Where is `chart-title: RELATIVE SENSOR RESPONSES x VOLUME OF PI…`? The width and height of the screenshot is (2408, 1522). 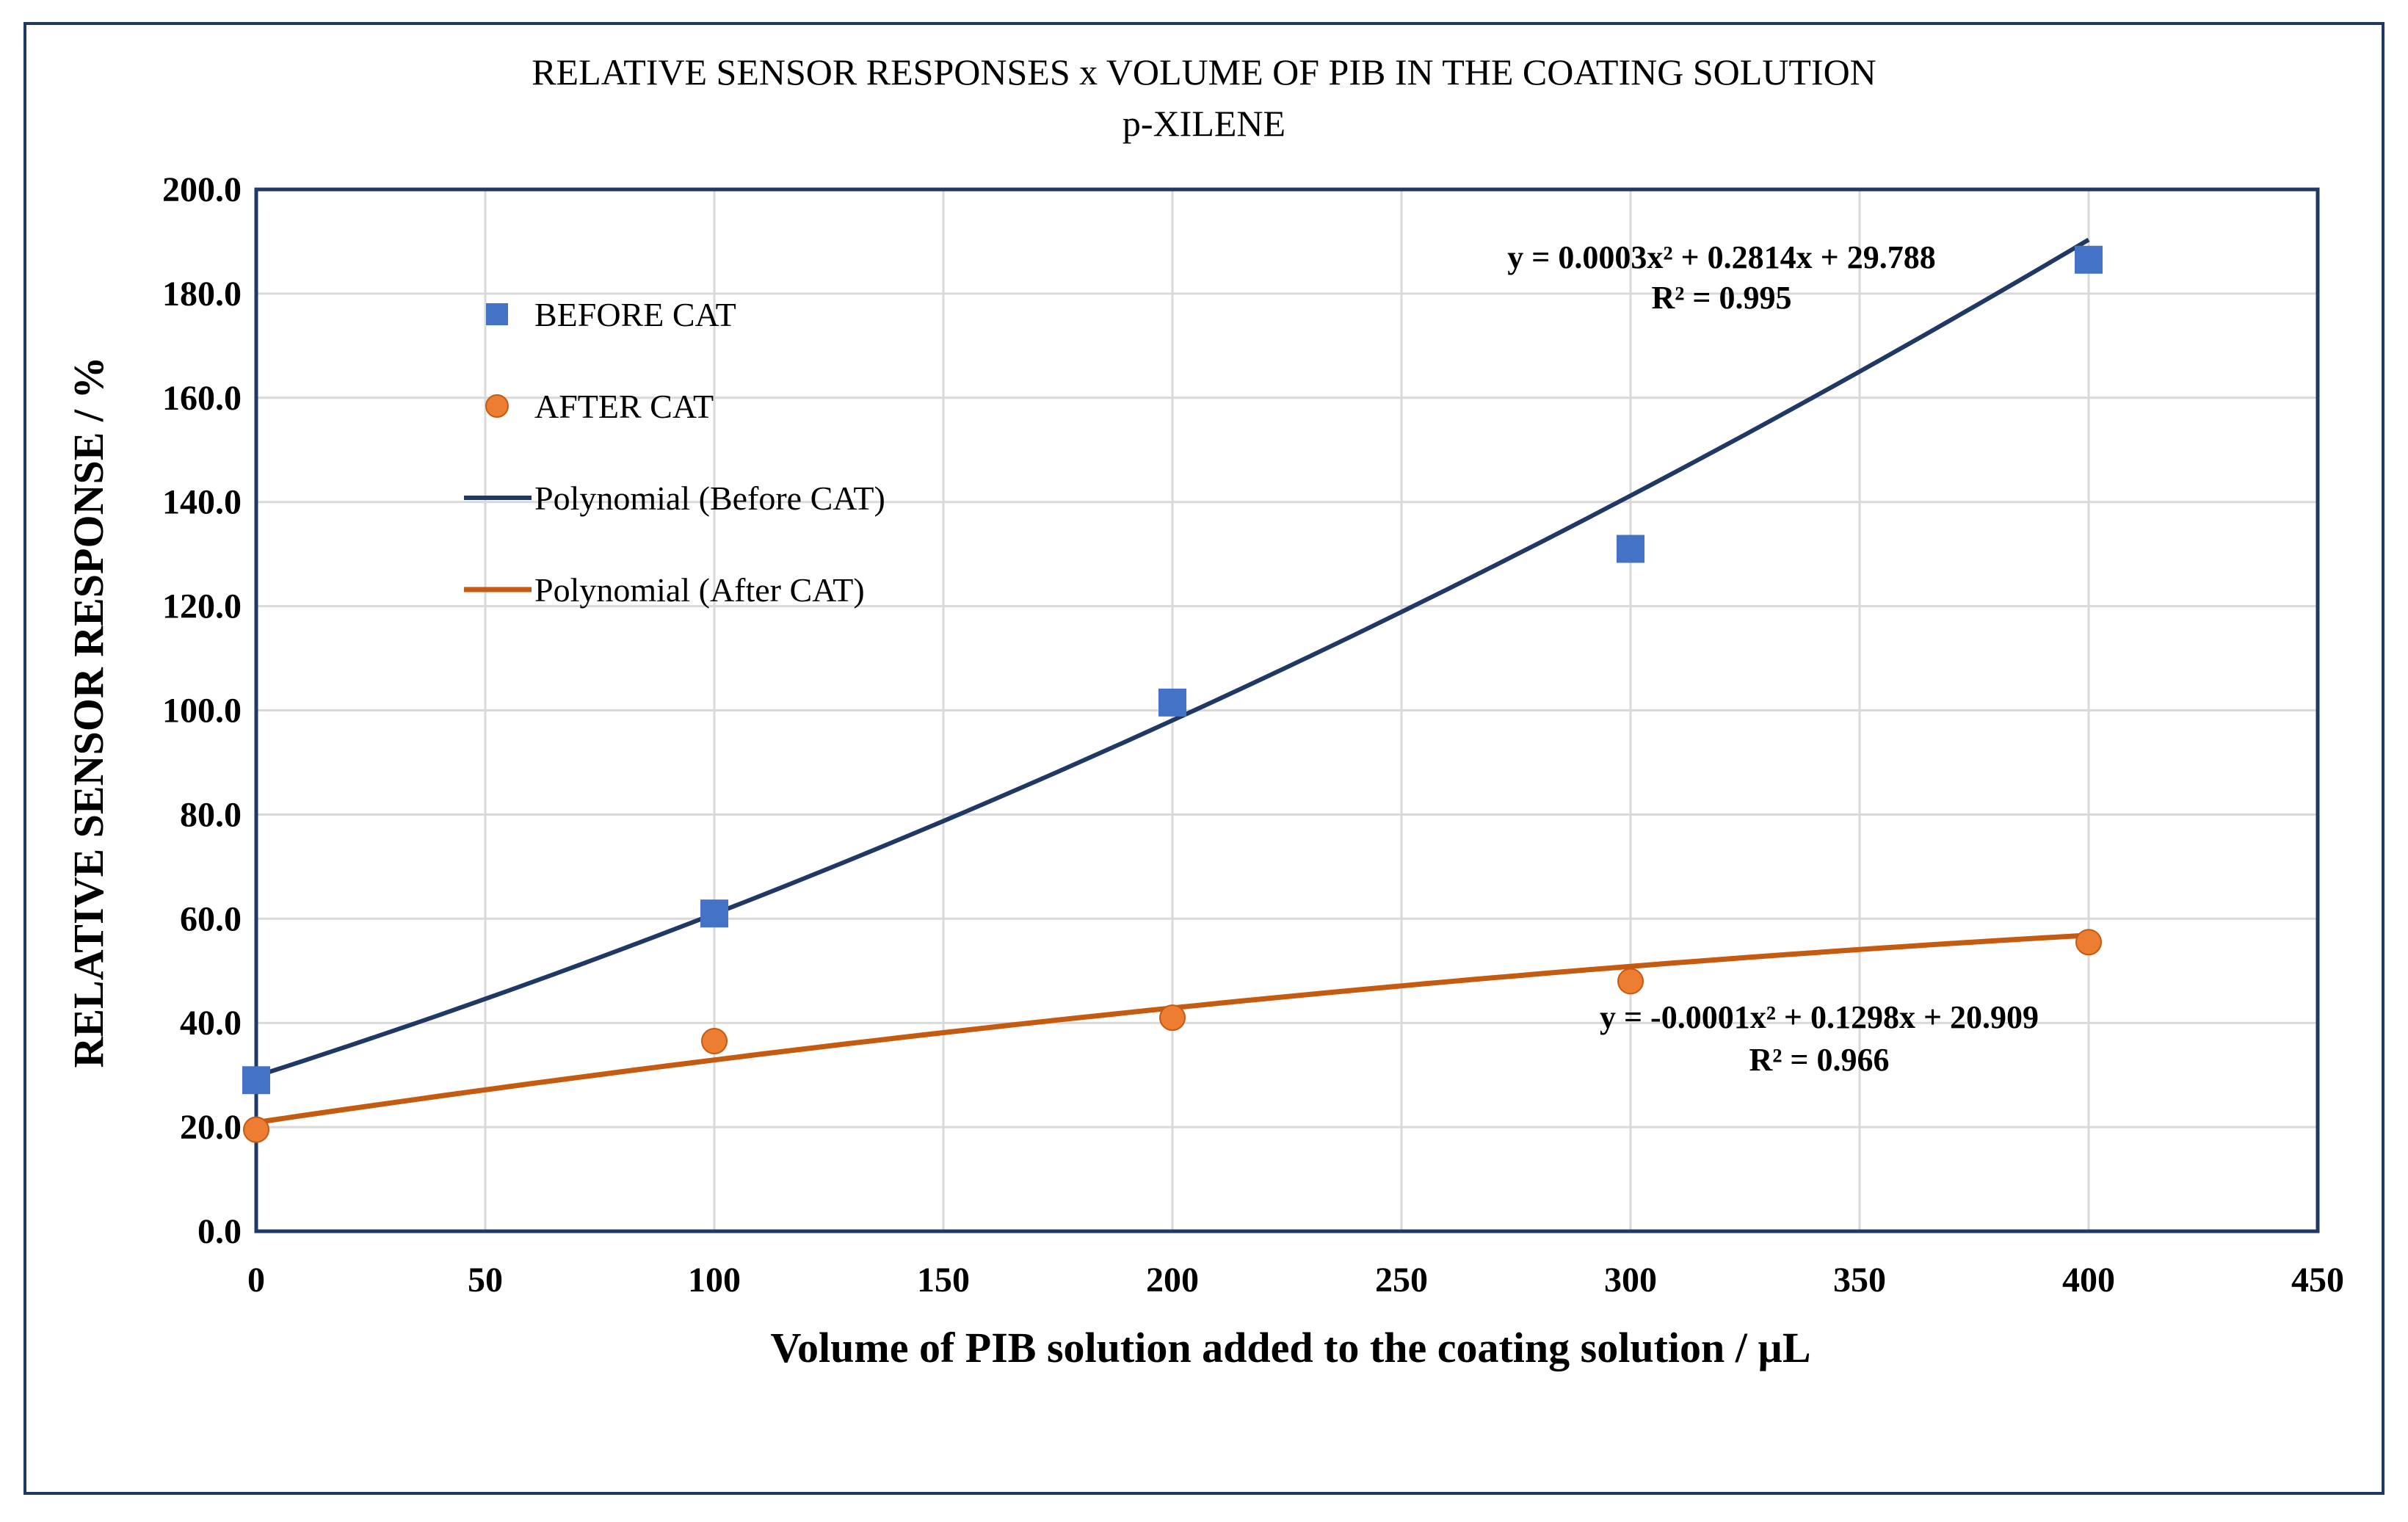
chart-title: RELATIVE SENSOR RESPONSES x VOLUME OF PI… is located at coordinates (1204, 72).